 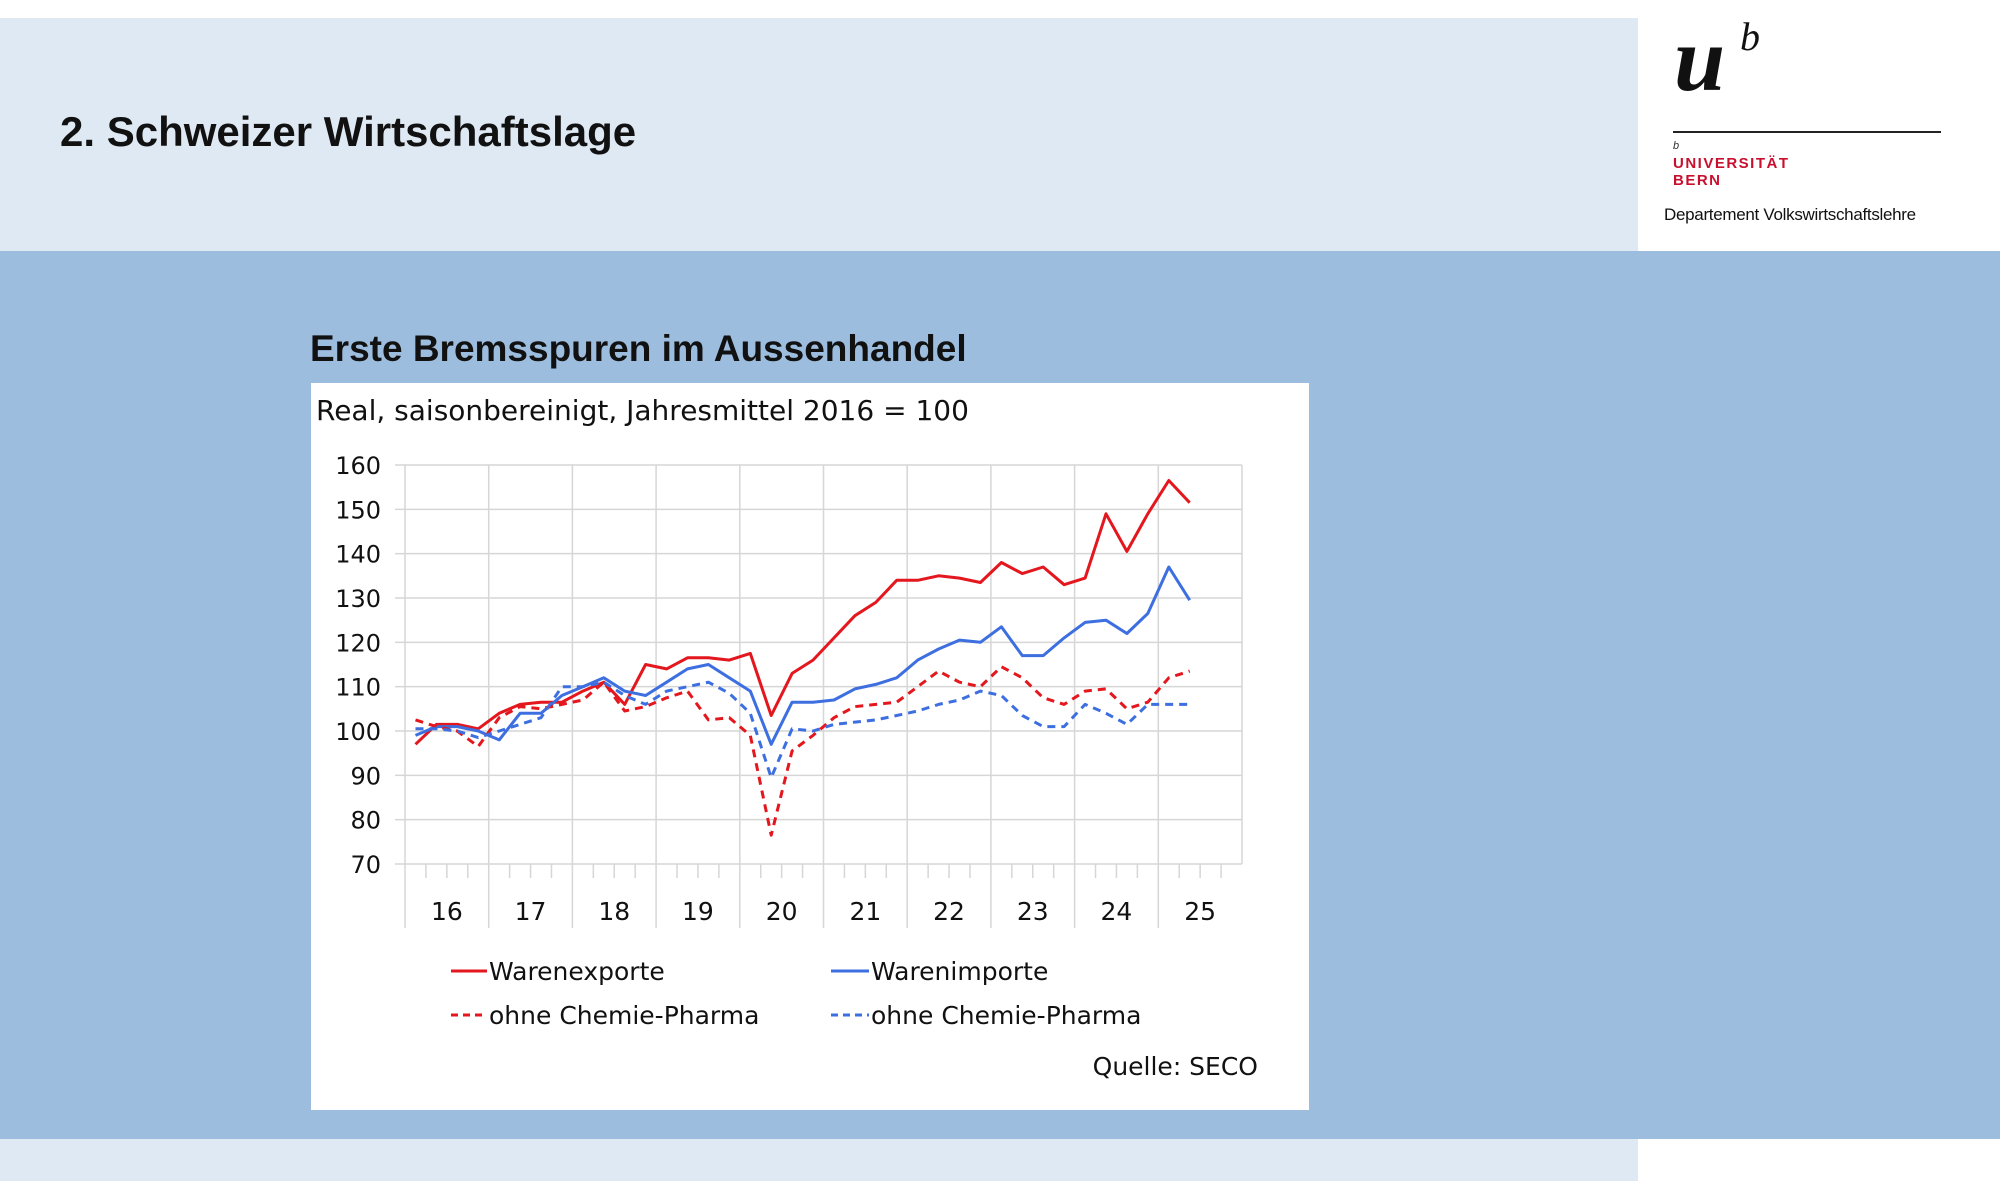 What do you see at coordinates (365, 776) in the screenshot?
I see `y-tick-label: 90` at bounding box center [365, 776].